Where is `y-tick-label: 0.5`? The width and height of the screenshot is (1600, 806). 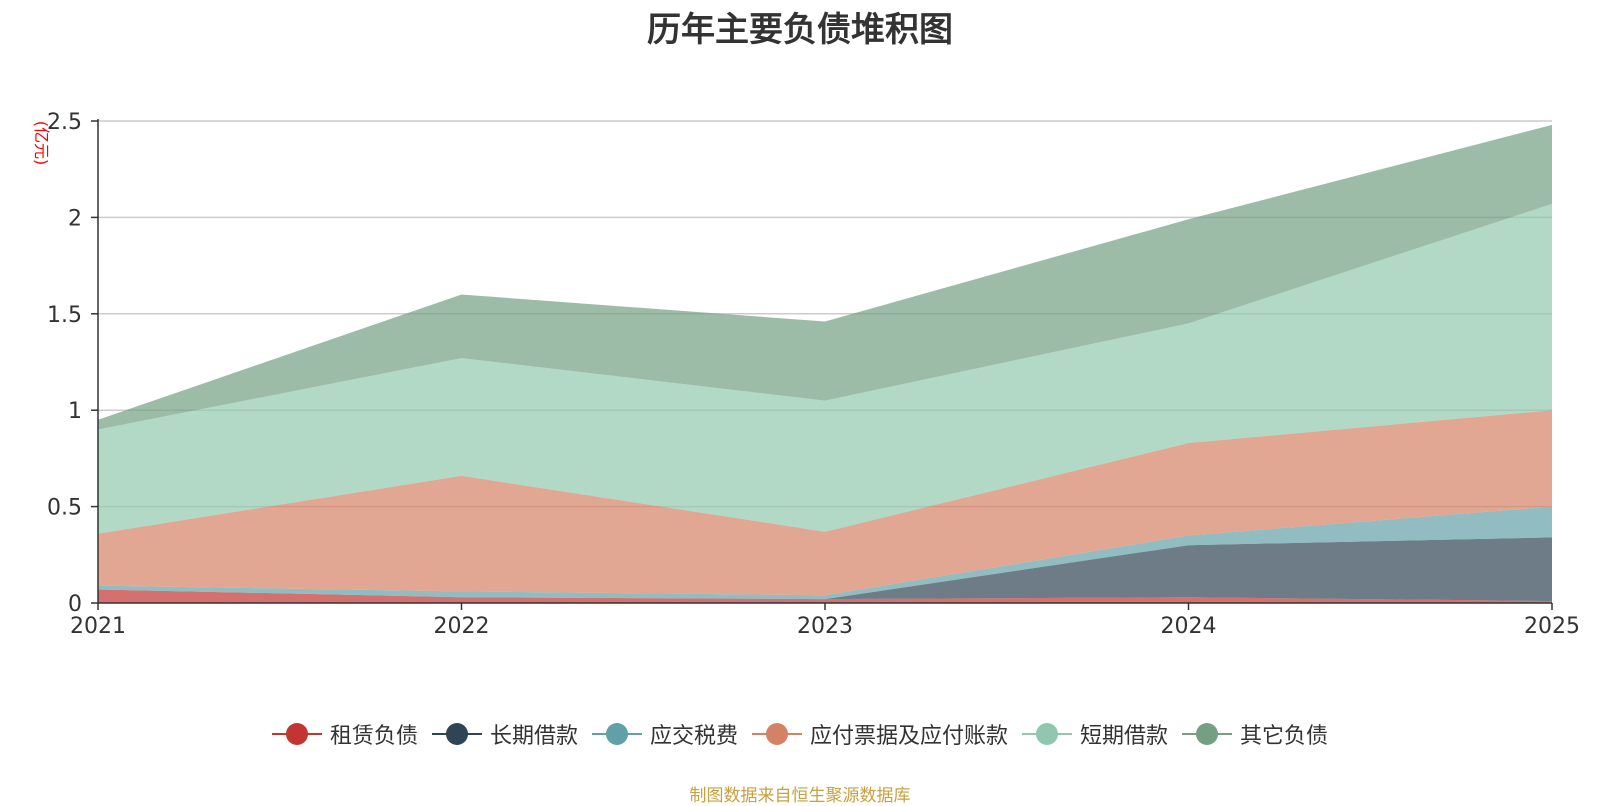
y-tick-label: 0.5 is located at coordinates (64, 508).